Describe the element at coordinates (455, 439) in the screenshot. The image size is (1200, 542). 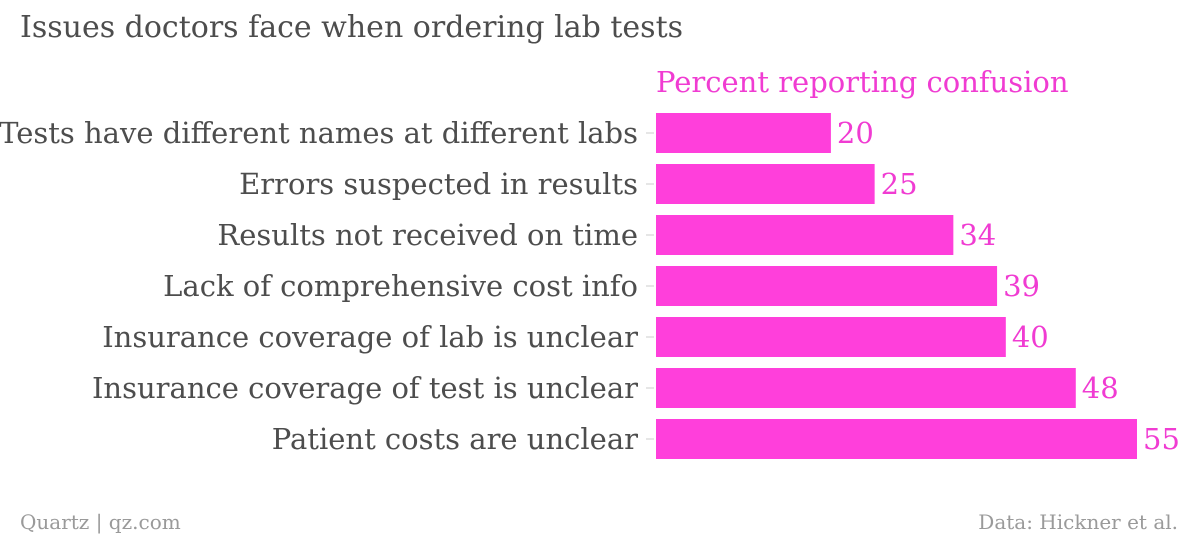
I see `category-label: Patient costs are unclear` at that location.